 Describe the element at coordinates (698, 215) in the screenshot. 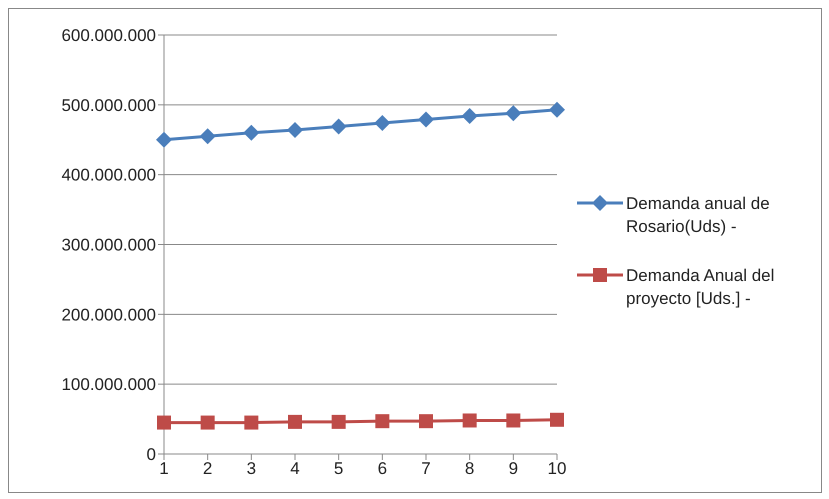

I see `legend-label: Demanda anual de Rosario(Uds) -` at that location.